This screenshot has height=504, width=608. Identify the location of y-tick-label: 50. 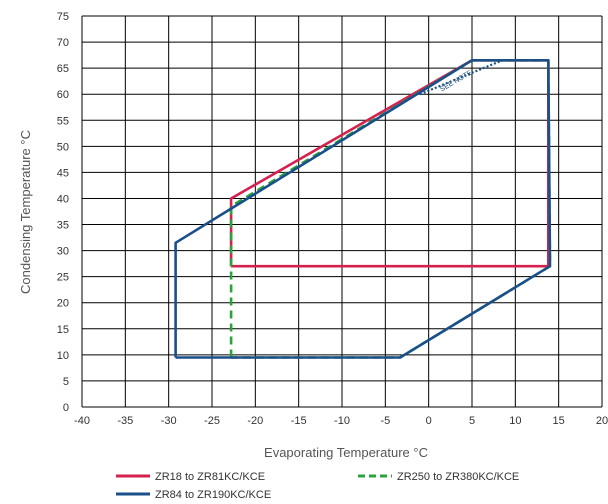
(63, 147).